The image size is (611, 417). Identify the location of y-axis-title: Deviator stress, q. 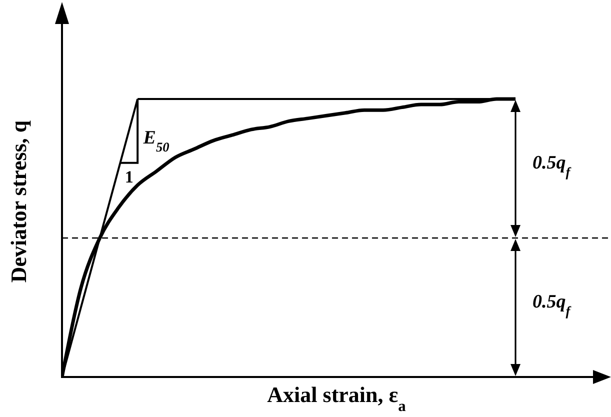
(18, 201).